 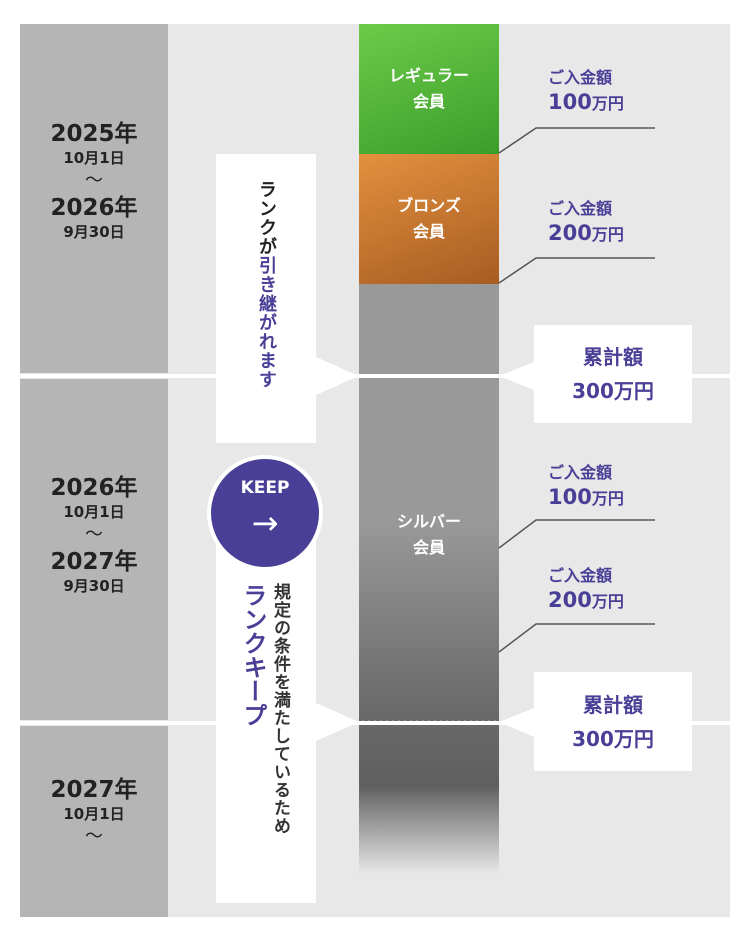 I want to click on tier-silver, so click(x=429, y=579).